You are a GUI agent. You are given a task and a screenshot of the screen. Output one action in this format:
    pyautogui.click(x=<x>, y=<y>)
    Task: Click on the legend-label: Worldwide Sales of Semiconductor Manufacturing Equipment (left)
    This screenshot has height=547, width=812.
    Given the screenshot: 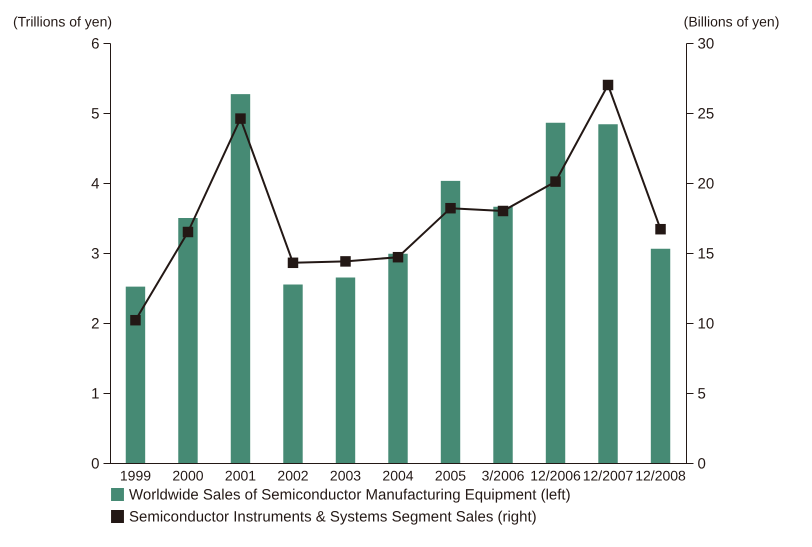 What is the action you would take?
    pyautogui.click(x=350, y=495)
    